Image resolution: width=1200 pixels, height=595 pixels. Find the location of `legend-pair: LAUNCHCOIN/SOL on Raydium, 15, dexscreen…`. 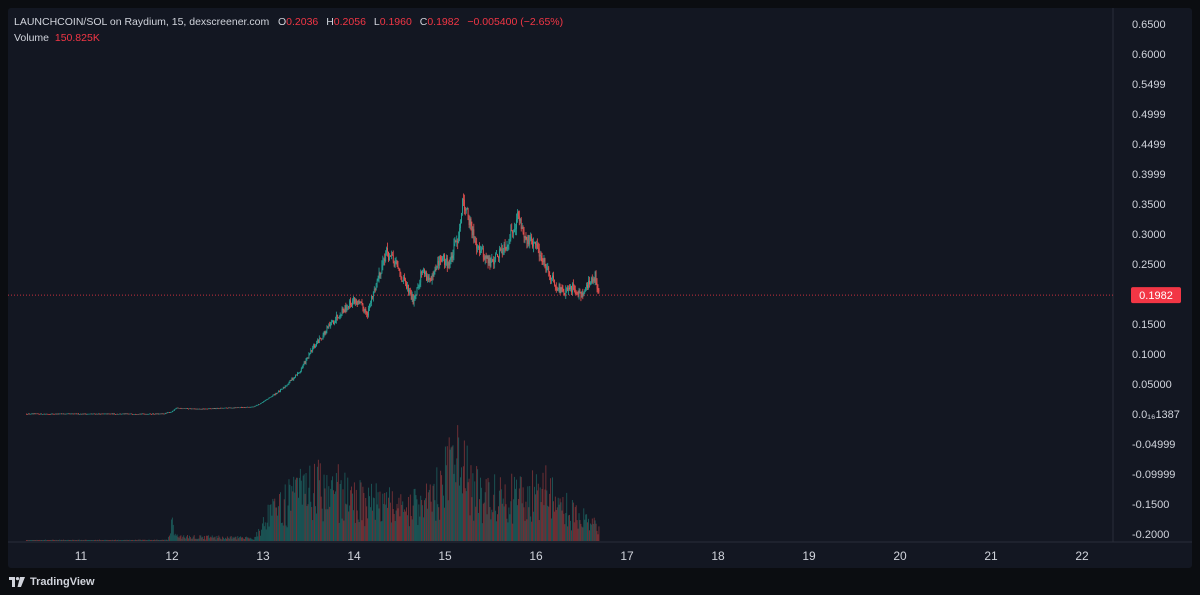

legend-pair: LAUNCHCOIN/SOL on Raydium, 15, dexscreen… is located at coordinates (142, 22).